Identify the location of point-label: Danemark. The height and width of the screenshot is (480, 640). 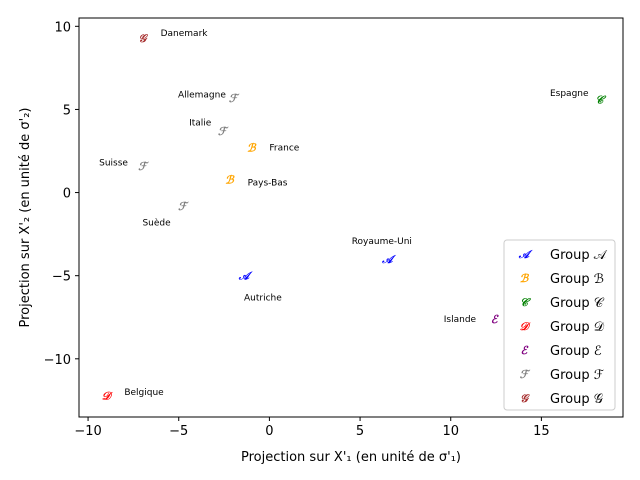
(185, 34).